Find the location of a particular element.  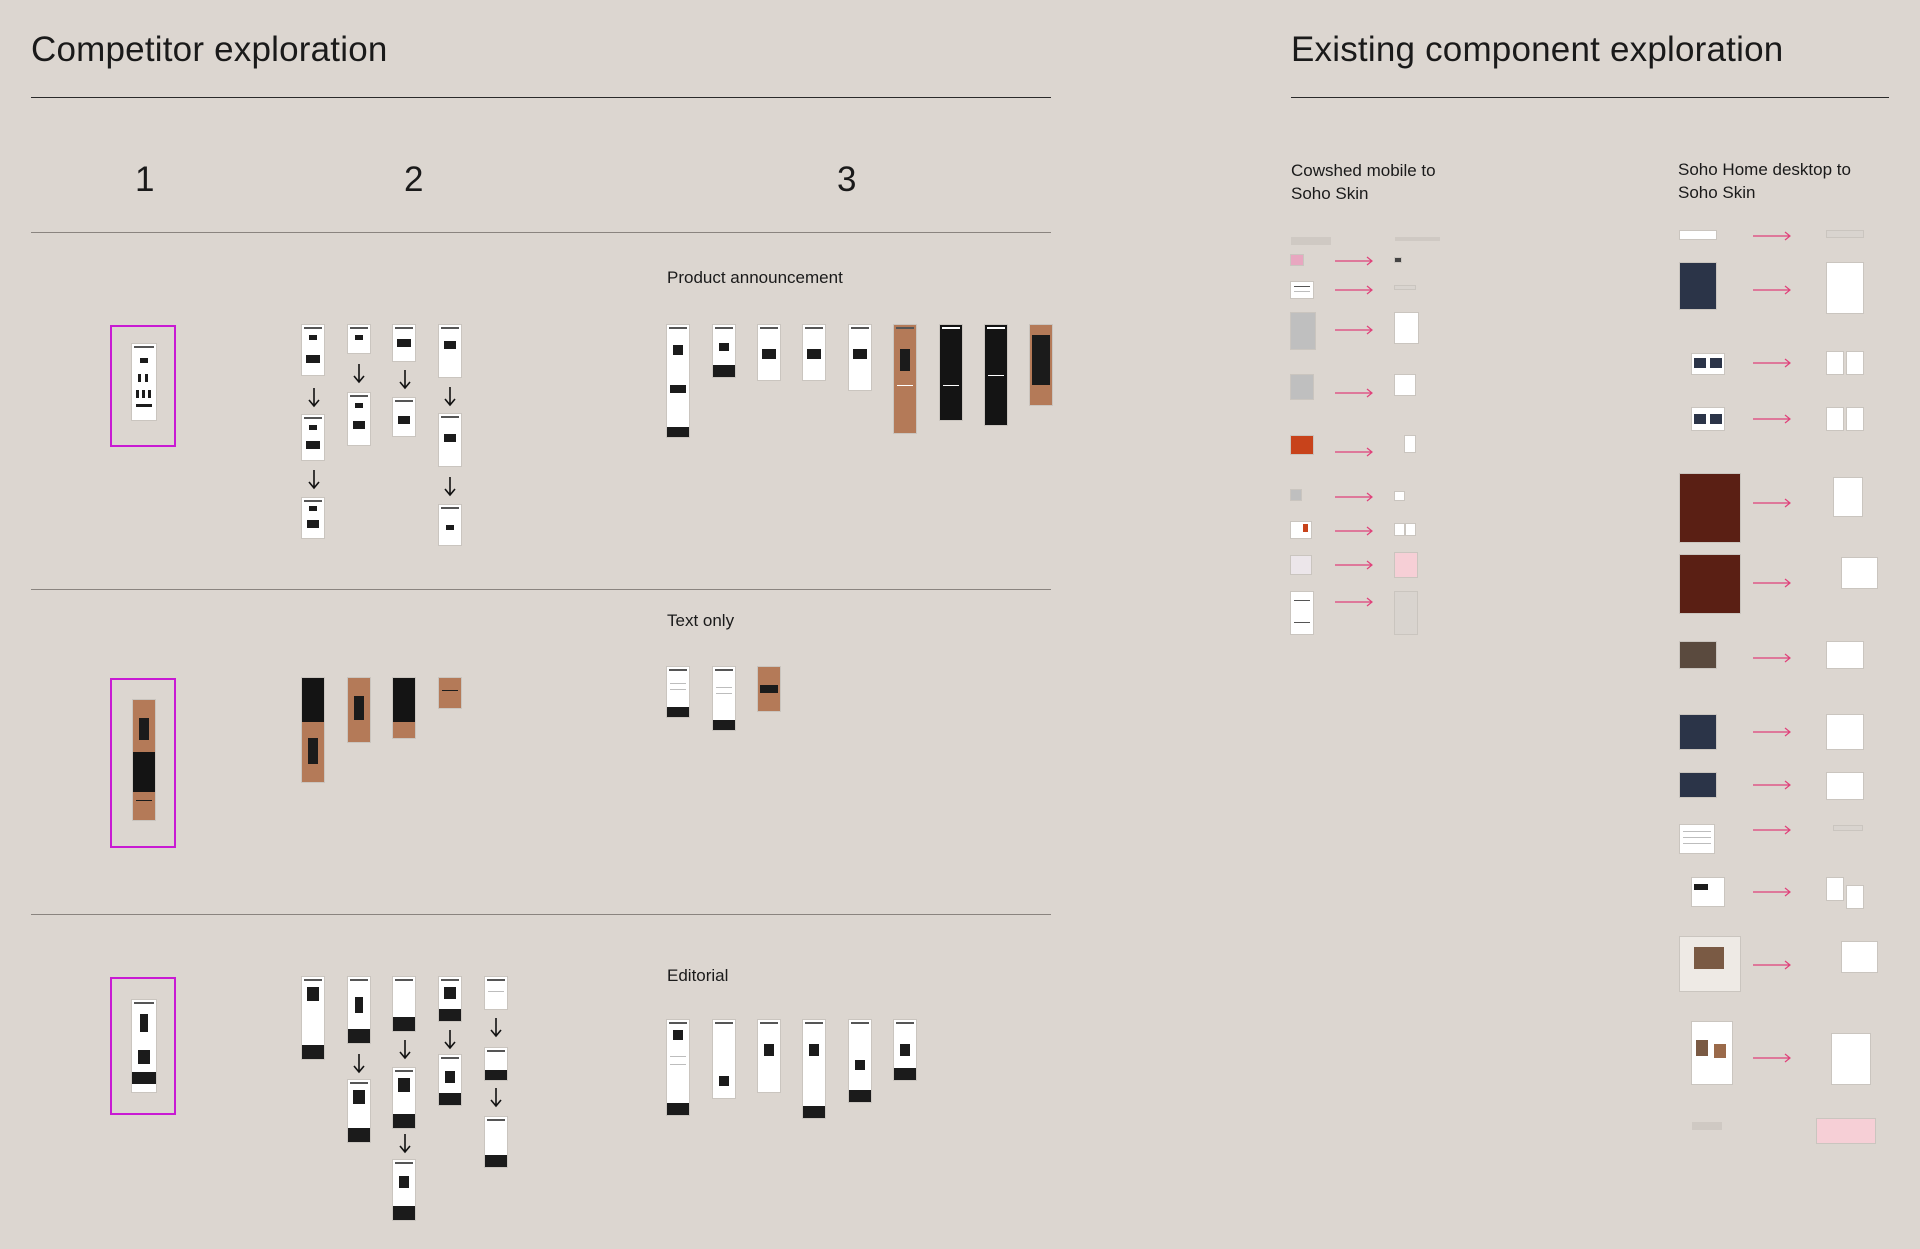

selected-frame-text is located at coordinates (143, 763).